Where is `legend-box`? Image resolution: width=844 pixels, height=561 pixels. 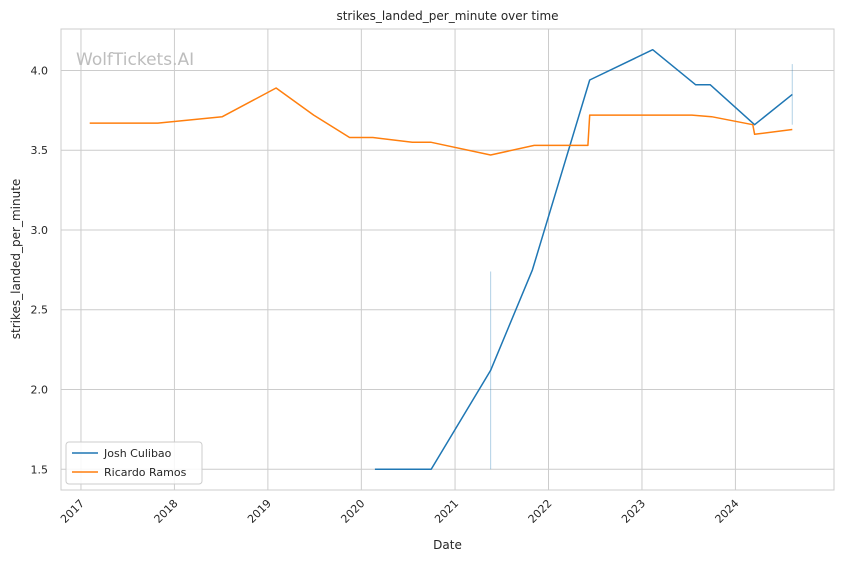 legend-box is located at coordinates (134, 463).